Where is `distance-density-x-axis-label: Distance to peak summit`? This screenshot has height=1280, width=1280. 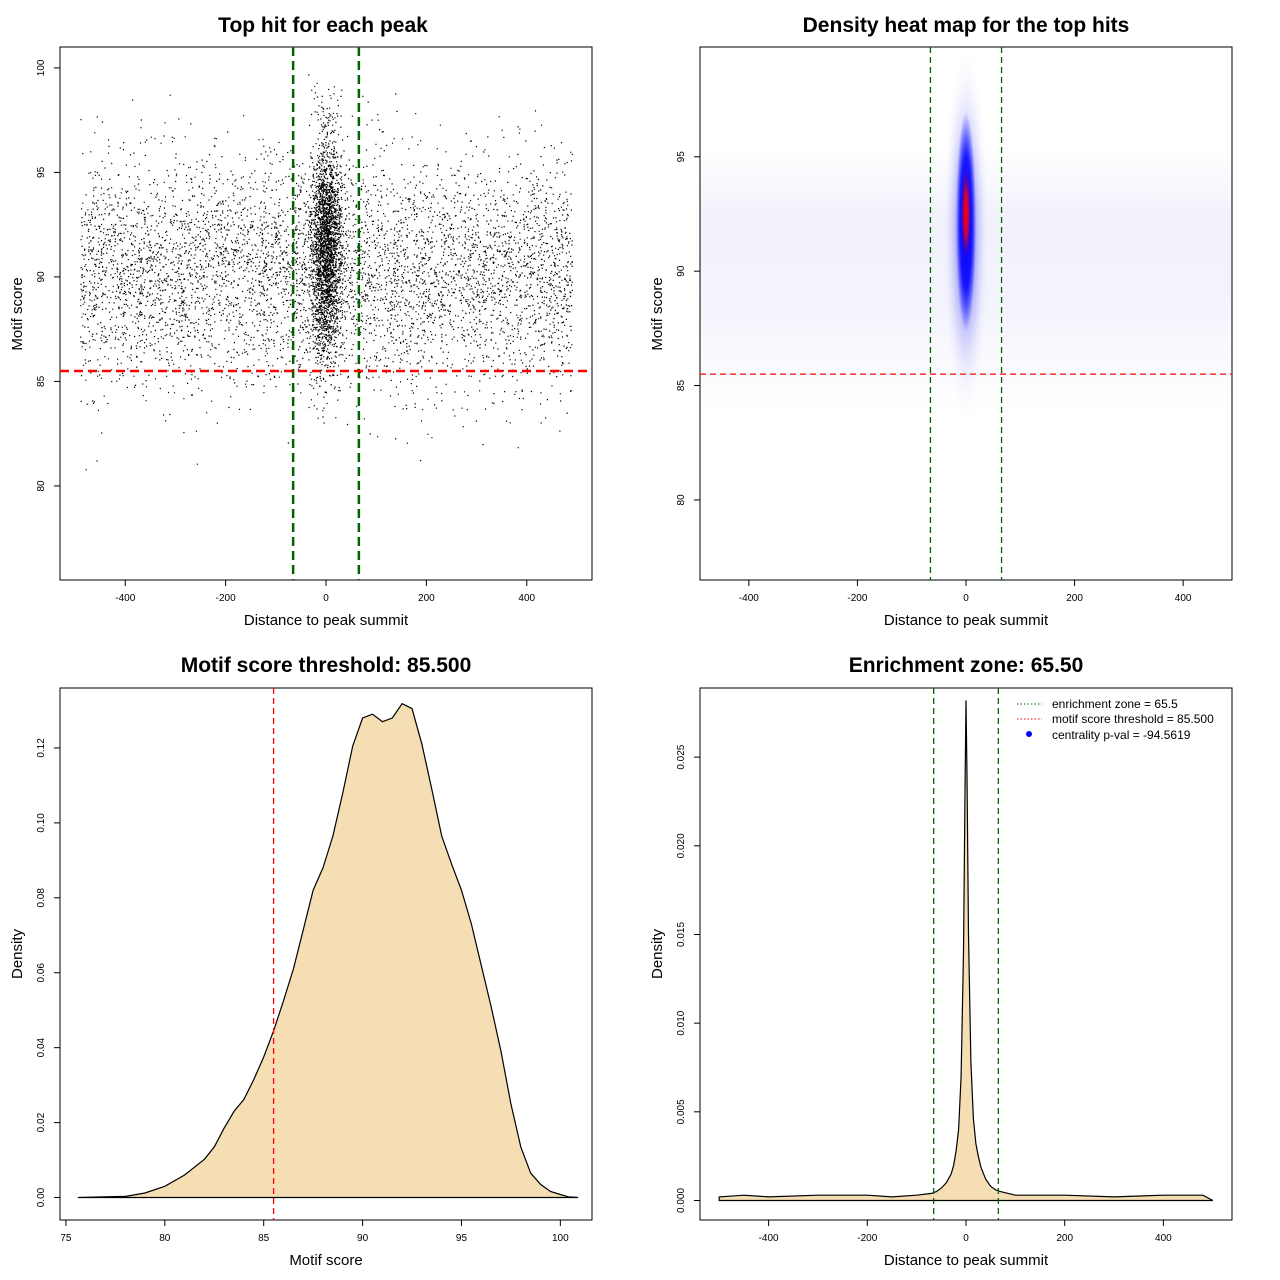 distance-density-x-axis-label: Distance to peak summit is located at coordinates (966, 1260).